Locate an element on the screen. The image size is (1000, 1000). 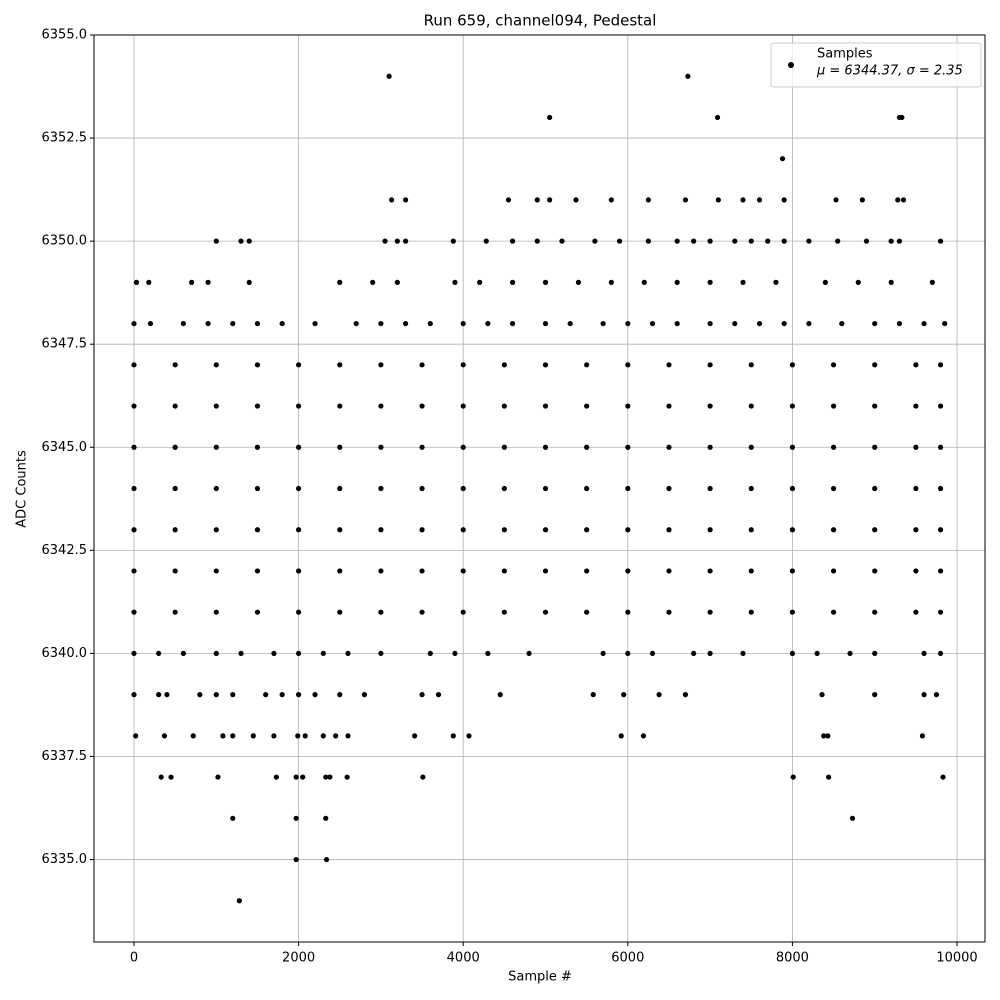
legend: Samples μ = 6344.37, σ = 2.35 is located at coordinates (876, 65).